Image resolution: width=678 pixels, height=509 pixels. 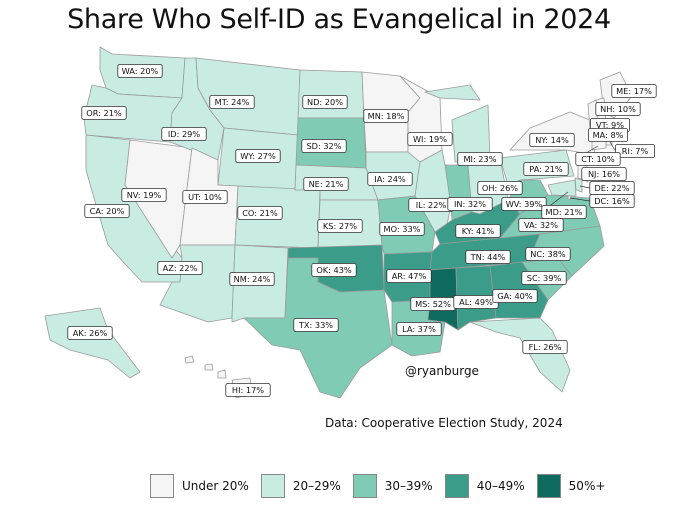 I want to click on label-mt: MT: 24%, so click(x=232, y=102).